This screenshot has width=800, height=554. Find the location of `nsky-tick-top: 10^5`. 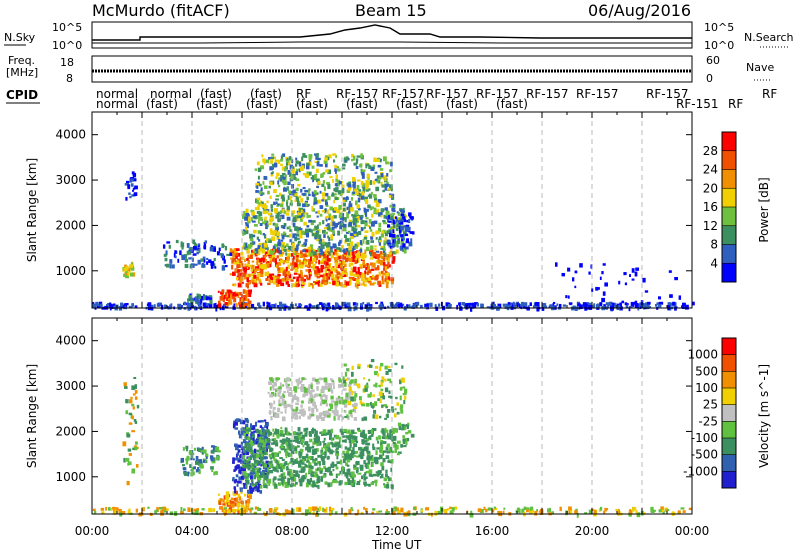

nsky-tick-top: 10^5 is located at coordinates (67, 27).